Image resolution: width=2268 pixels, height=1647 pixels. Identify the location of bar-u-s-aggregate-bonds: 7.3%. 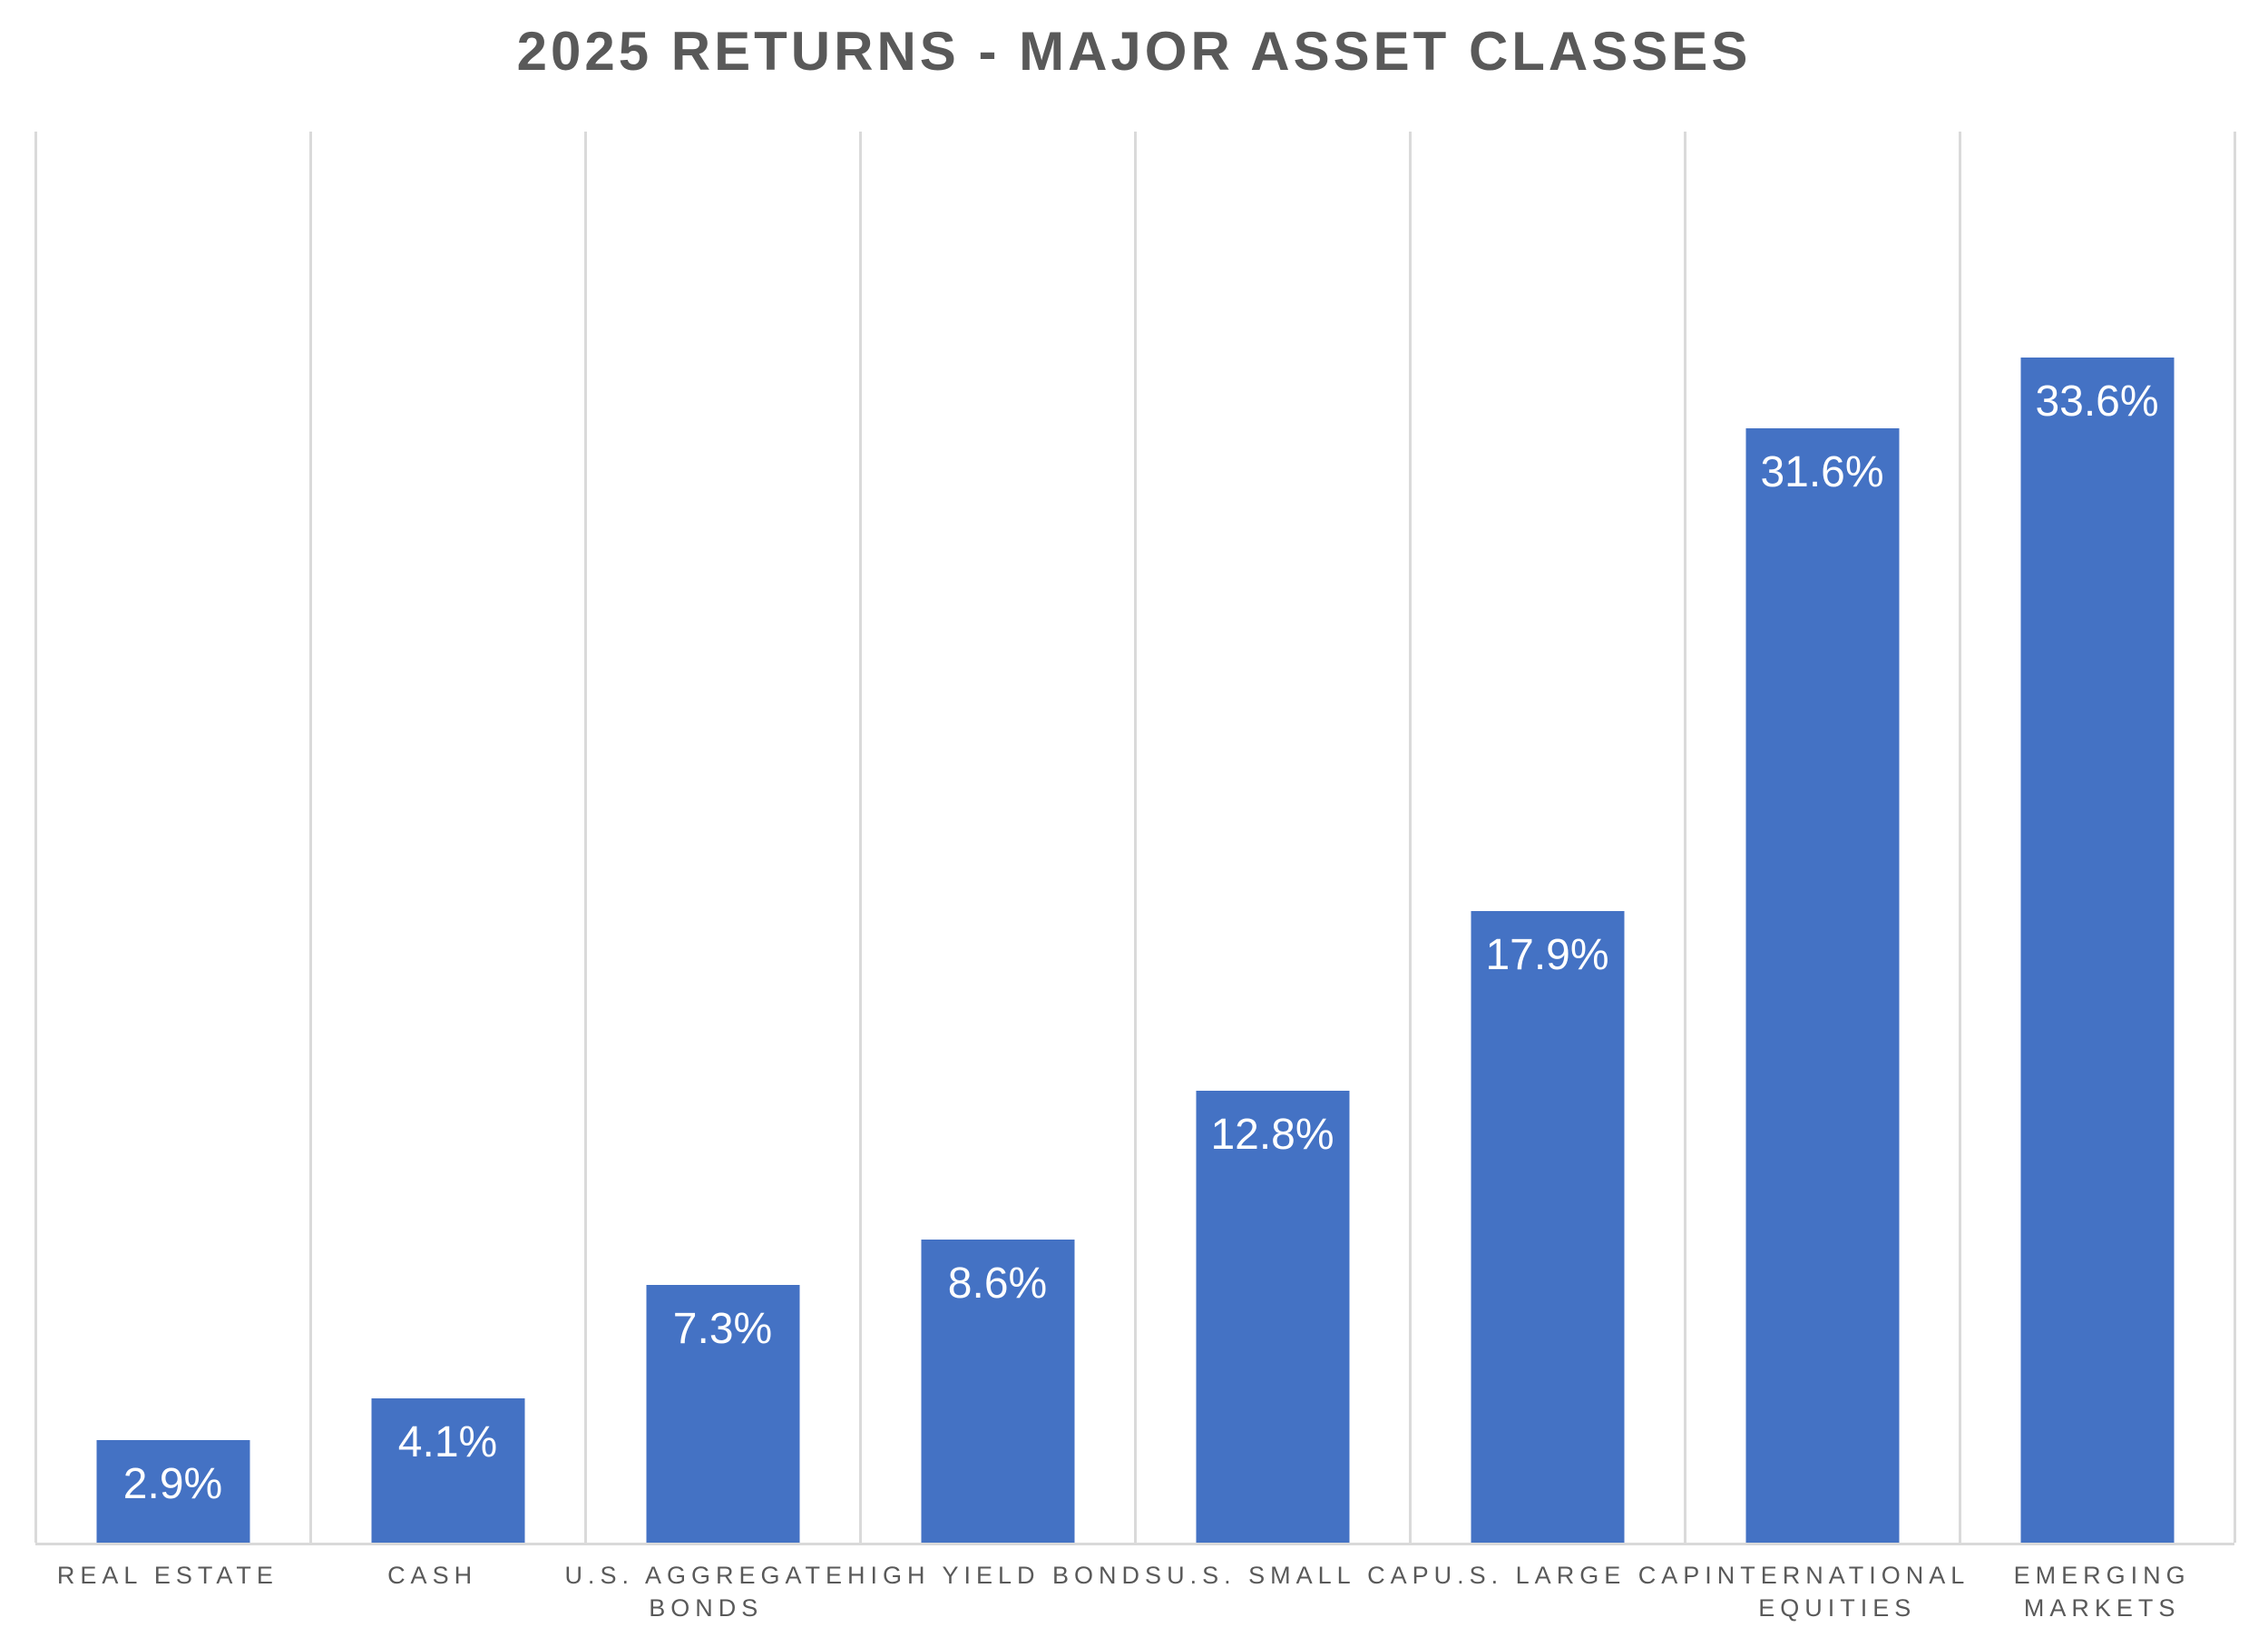
(723, 1414).